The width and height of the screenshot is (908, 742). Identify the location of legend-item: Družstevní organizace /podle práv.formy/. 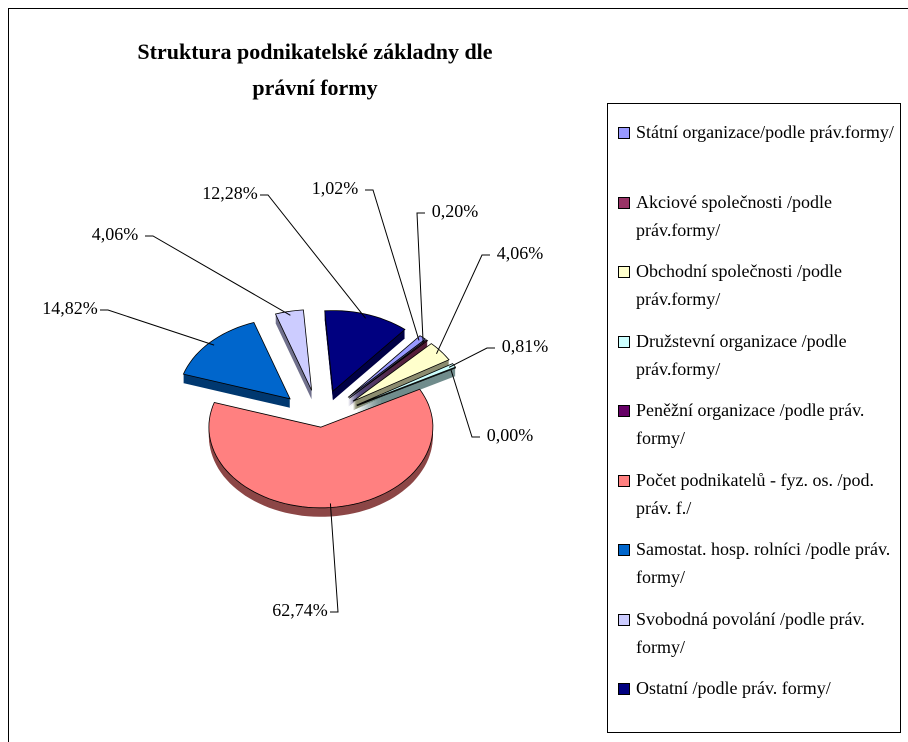
(759, 355).